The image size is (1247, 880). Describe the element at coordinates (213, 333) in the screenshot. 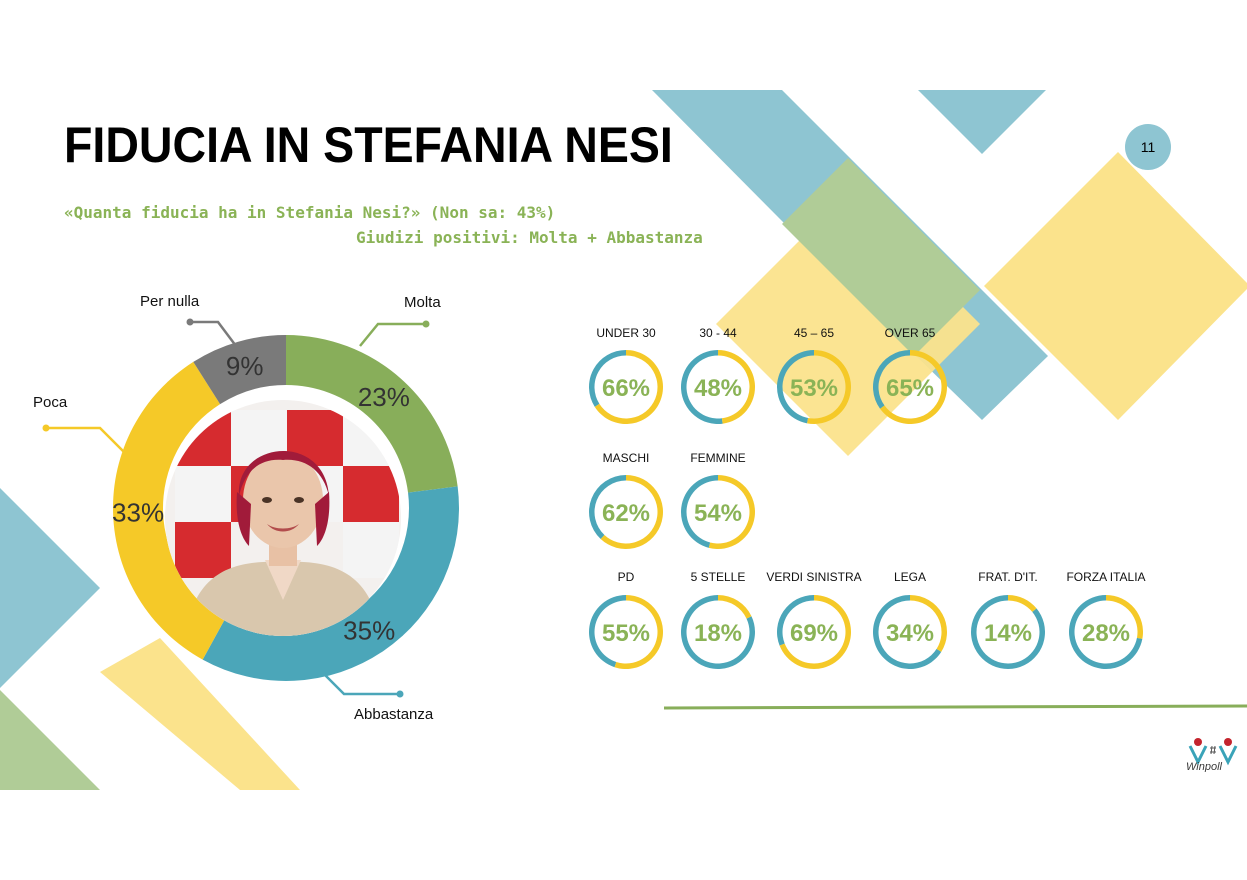

I see `callout-line-per-nulla` at that location.